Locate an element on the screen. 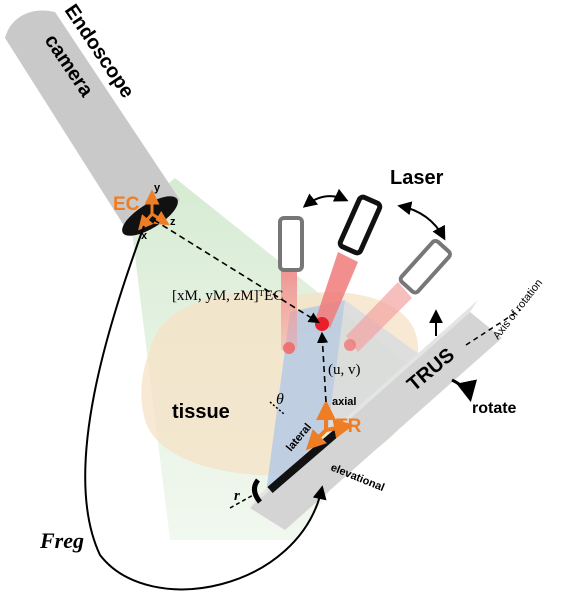 The image size is (585, 594). laser-swing-arrow-left is located at coordinates (325, 198).